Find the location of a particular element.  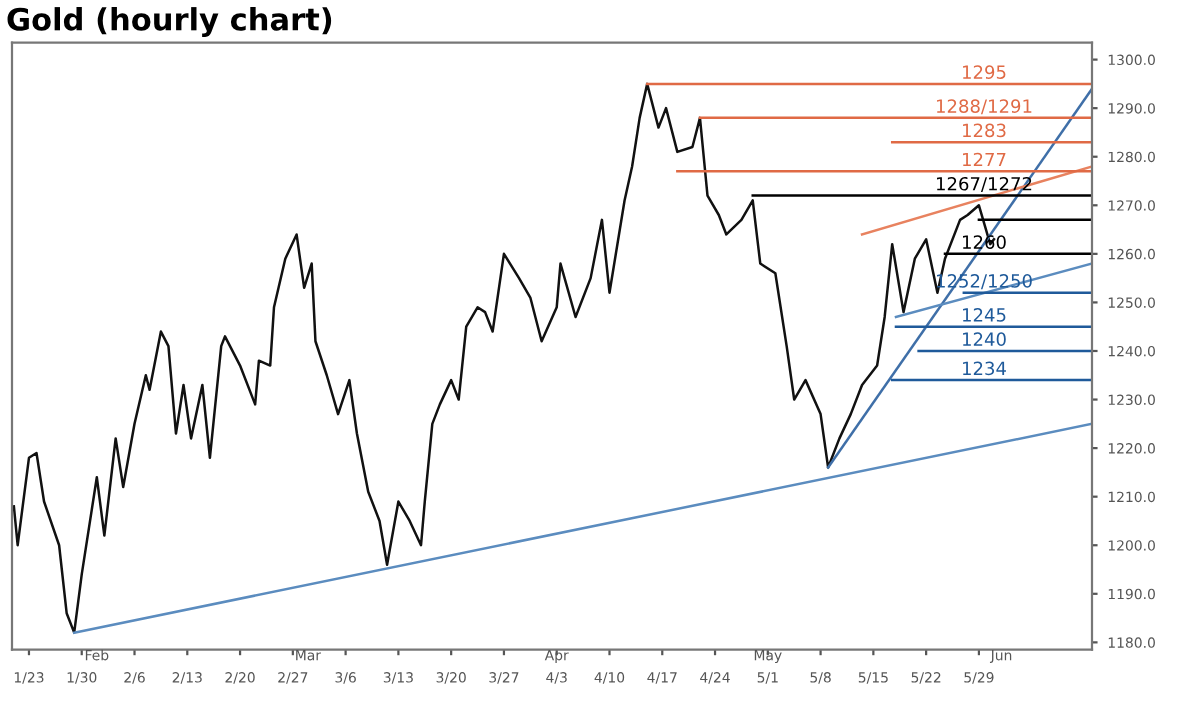

series-label: 1295 is located at coordinates (984, 72).